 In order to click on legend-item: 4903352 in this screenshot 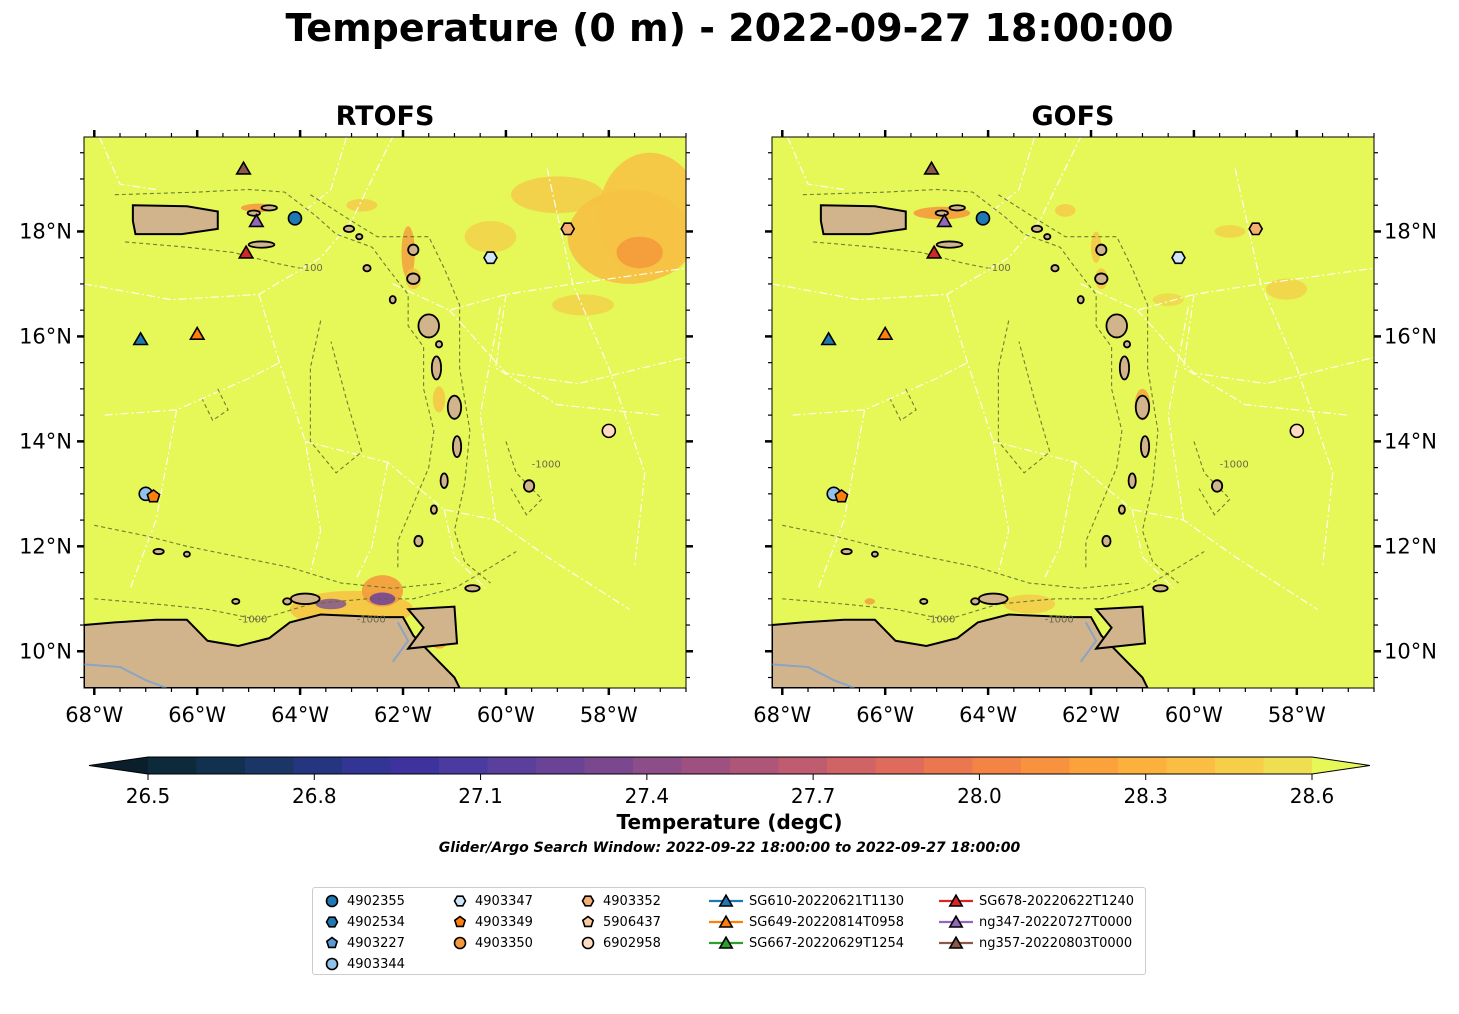, I will do `click(620, 901)`.